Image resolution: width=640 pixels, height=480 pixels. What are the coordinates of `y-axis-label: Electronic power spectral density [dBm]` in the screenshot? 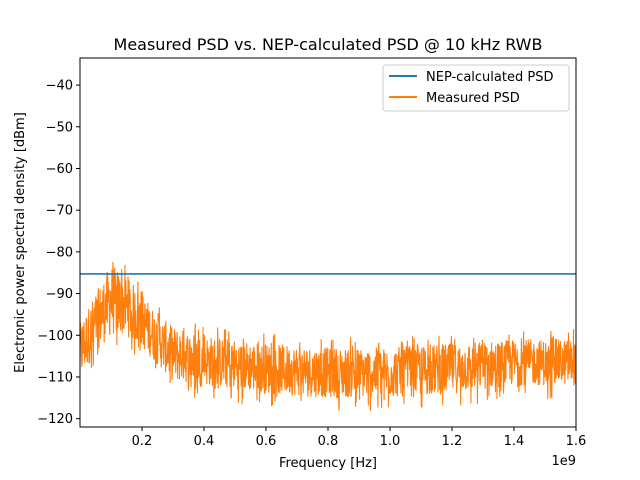 It's located at (20, 242).